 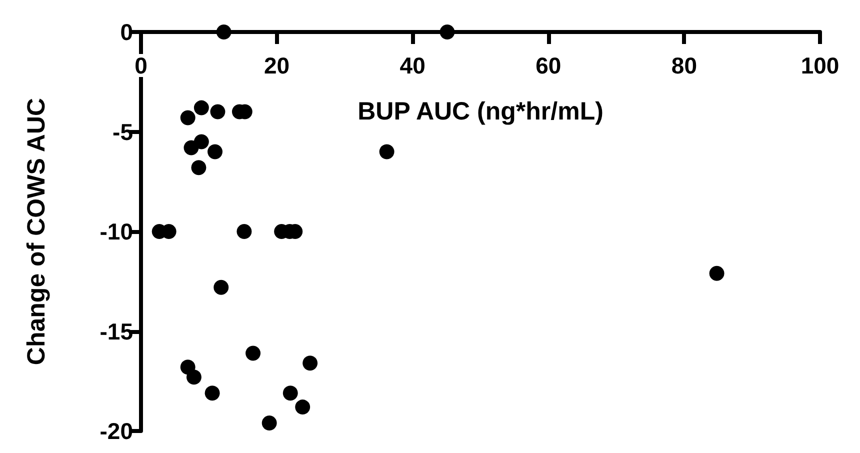 I want to click on x-tick-label: 20, so click(x=277, y=65).